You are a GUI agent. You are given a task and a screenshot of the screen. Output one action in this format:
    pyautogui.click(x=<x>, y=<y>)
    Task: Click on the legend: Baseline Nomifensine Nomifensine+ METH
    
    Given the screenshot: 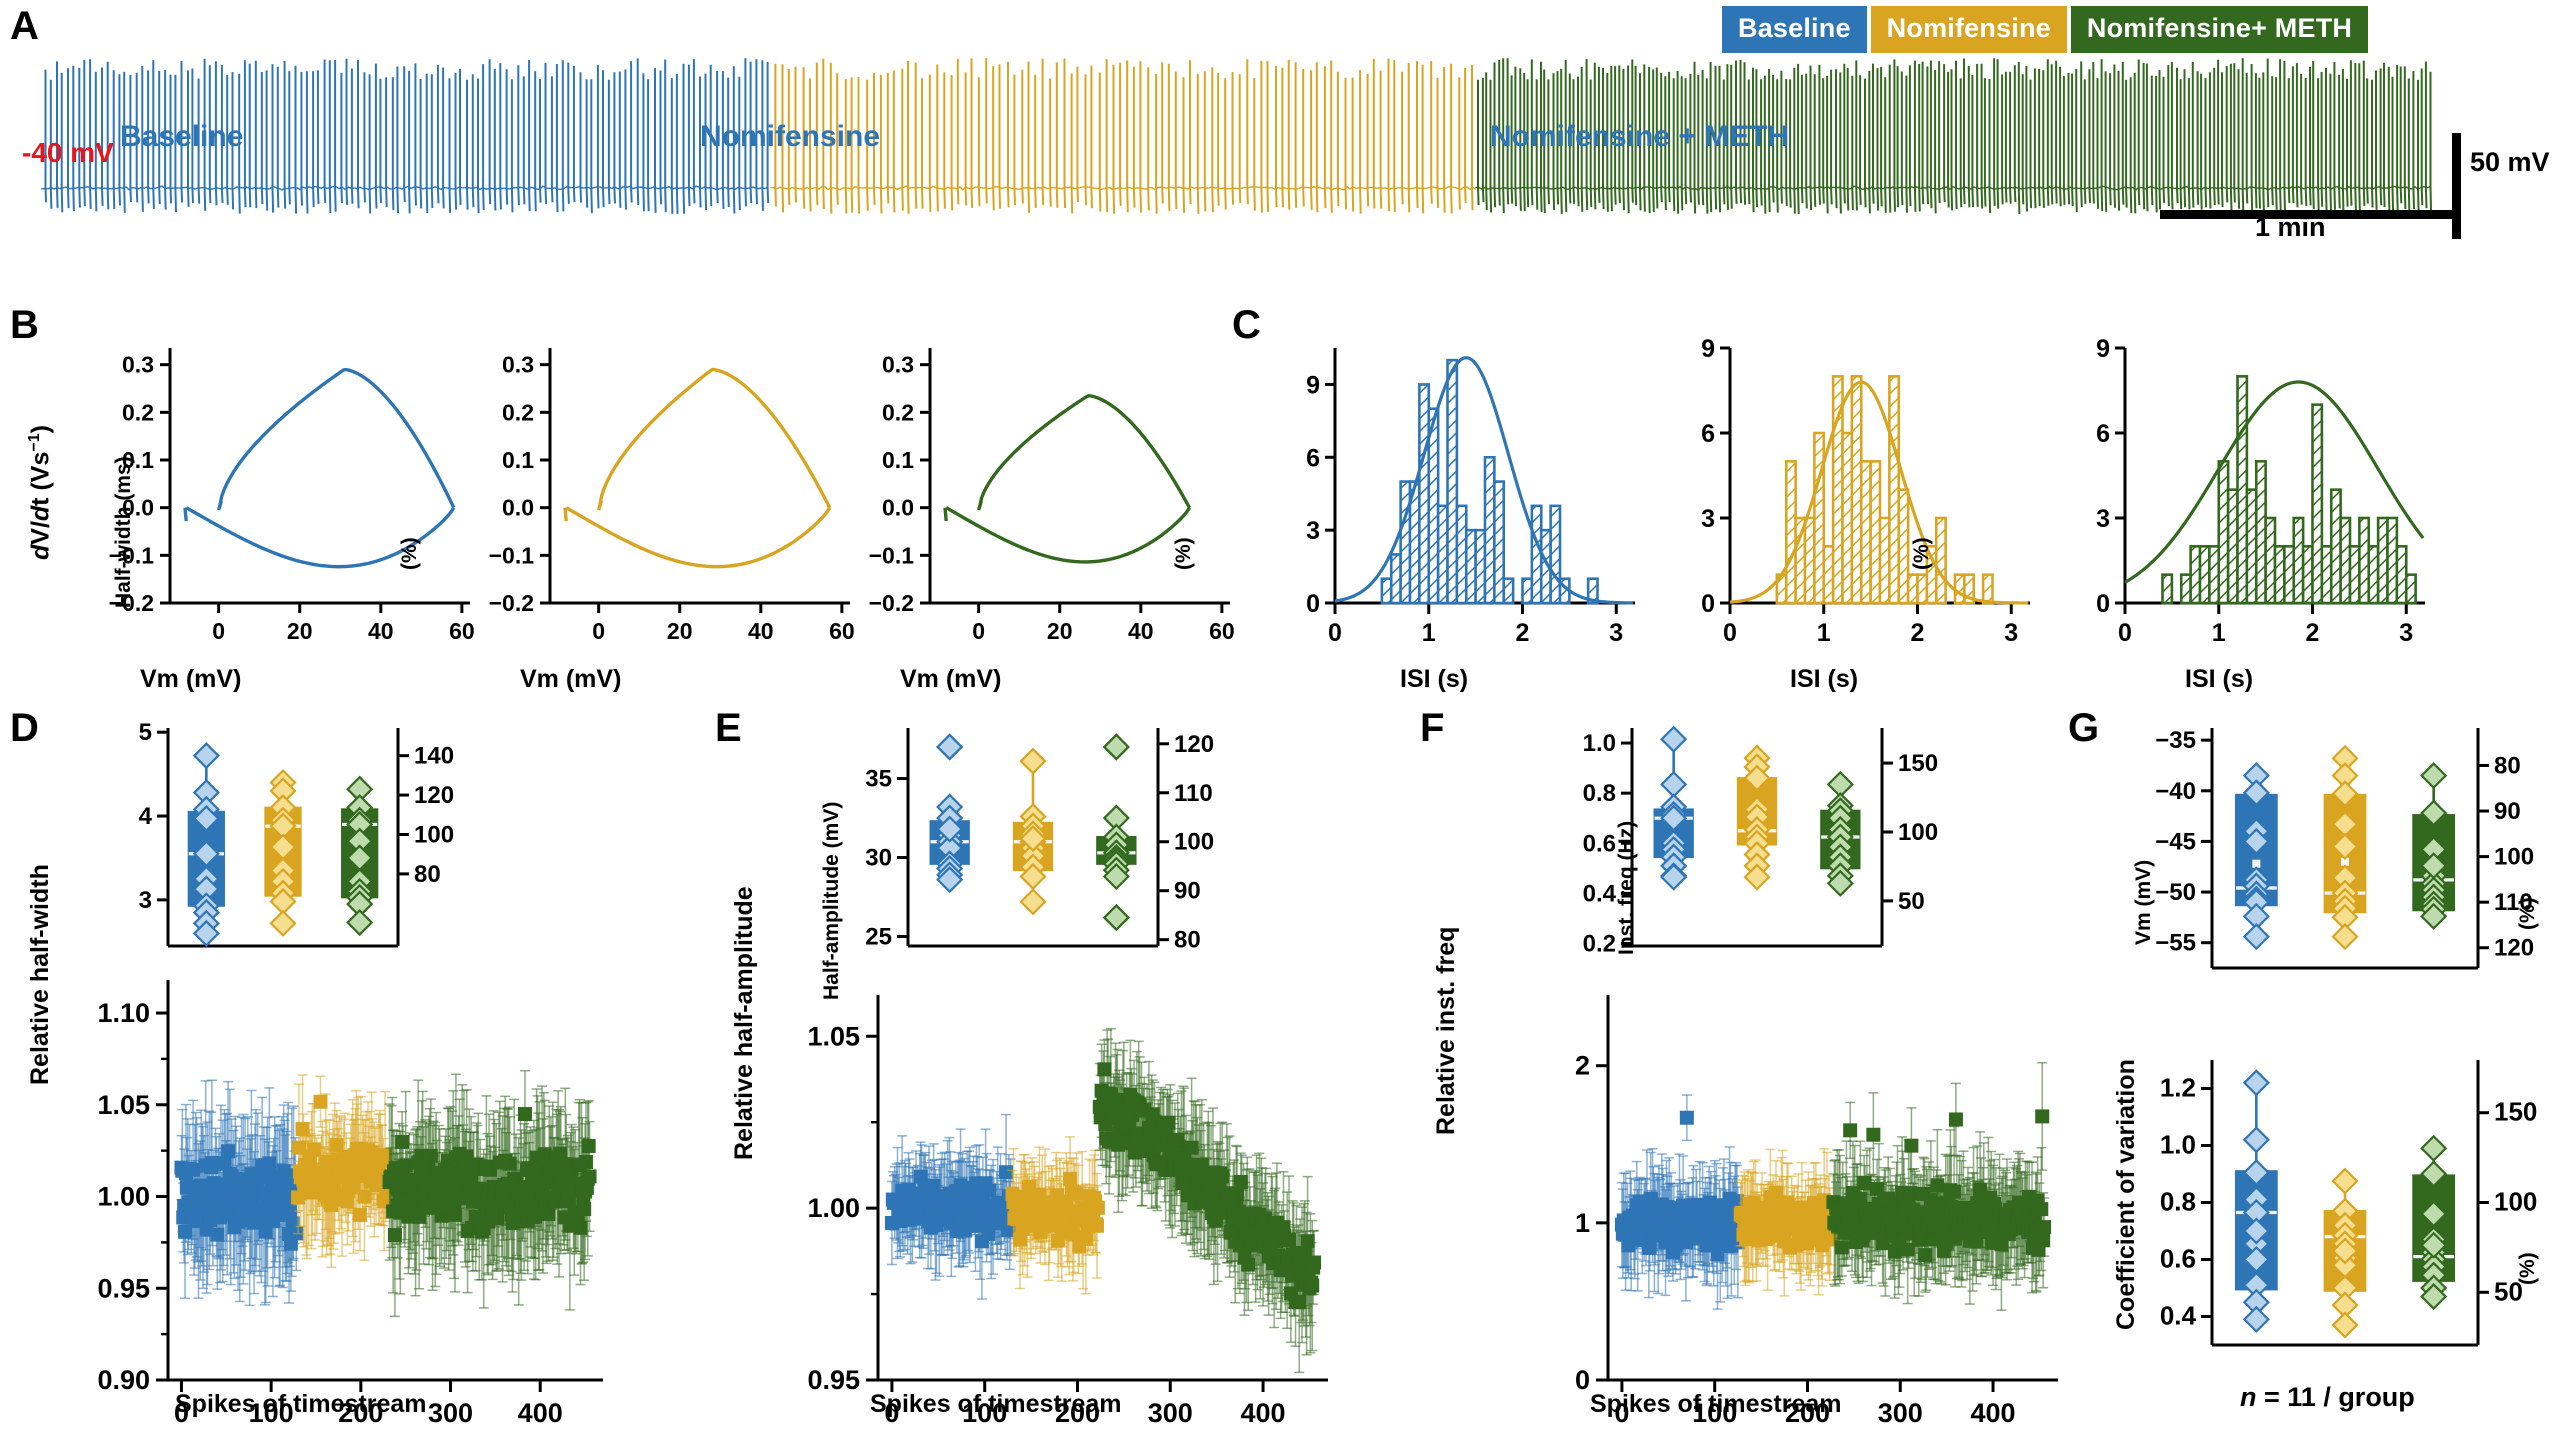 What is the action you would take?
    pyautogui.click(x=2045, y=29)
    